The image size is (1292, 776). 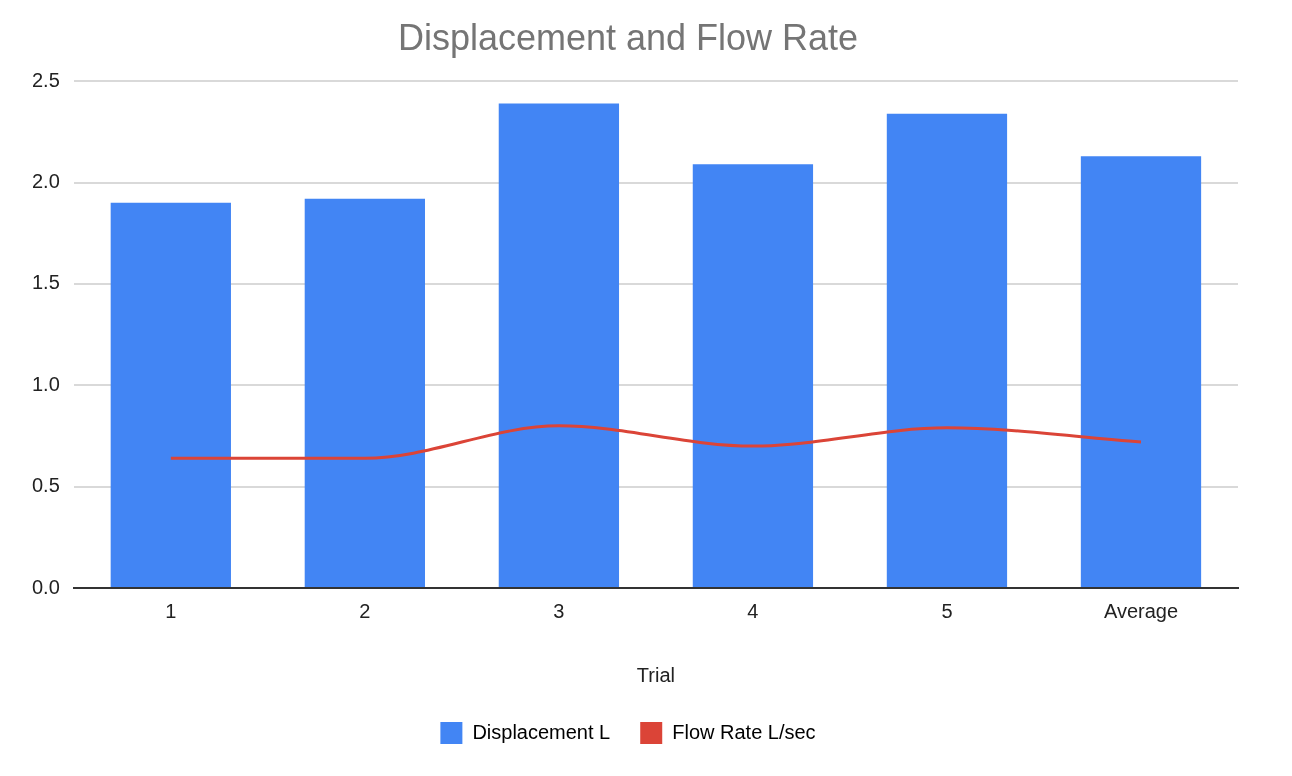 I want to click on legend-label: Displacement L, so click(x=541, y=731).